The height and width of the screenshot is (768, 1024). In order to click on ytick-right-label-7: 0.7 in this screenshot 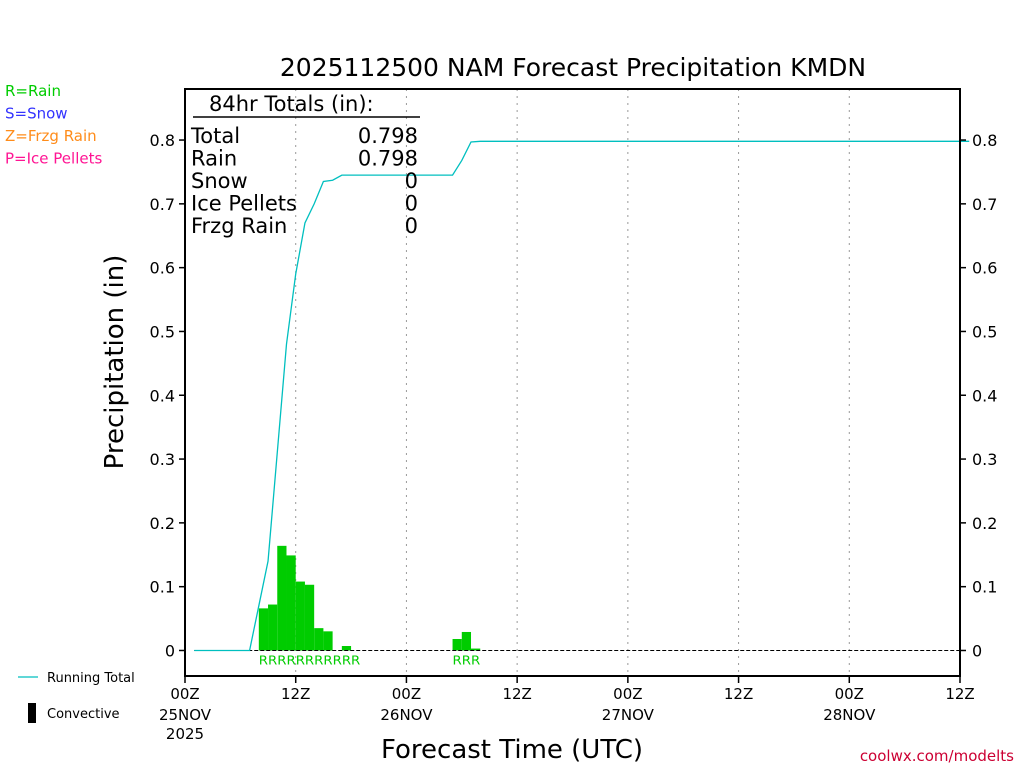, I will do `click(984, 204)`.